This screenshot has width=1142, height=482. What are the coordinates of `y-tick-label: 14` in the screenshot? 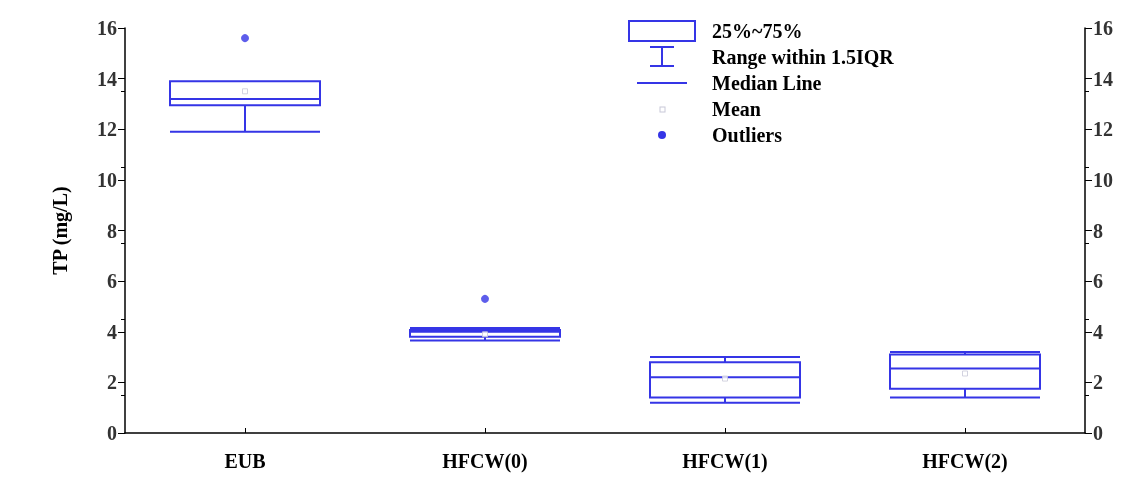 It's located at (107, 78).